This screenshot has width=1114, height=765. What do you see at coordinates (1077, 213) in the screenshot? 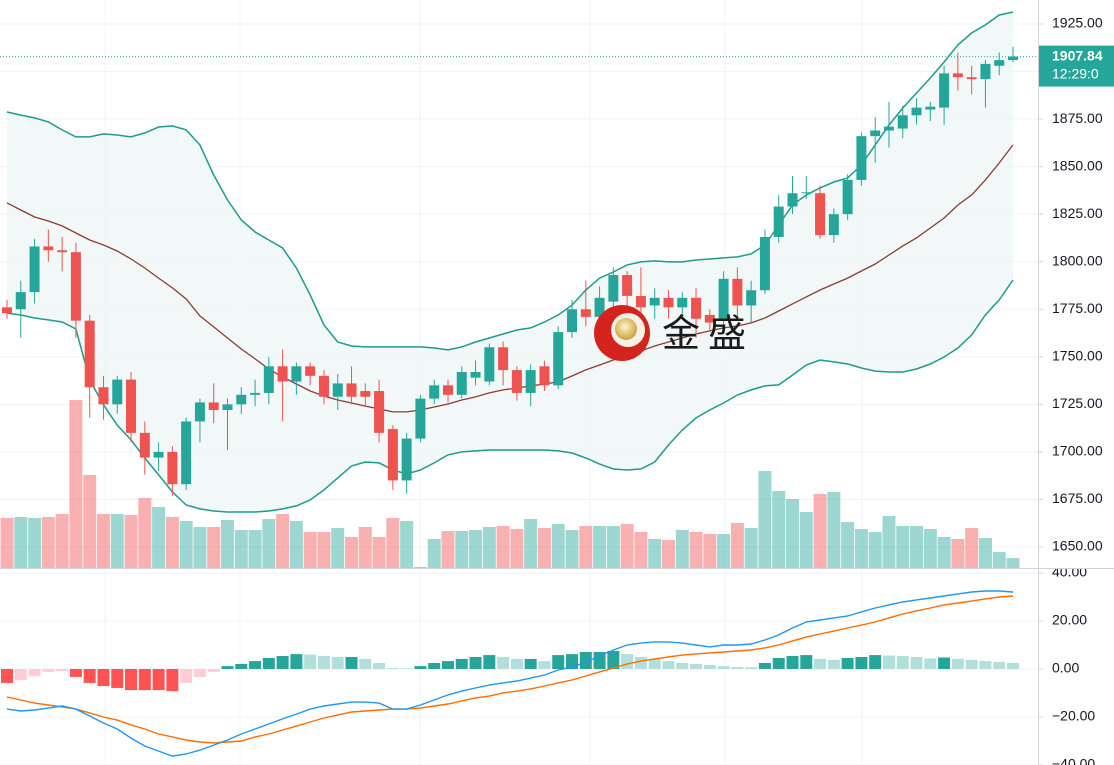
I see `y-tick-label: 1825.00` at bounding box center [1077, 213].